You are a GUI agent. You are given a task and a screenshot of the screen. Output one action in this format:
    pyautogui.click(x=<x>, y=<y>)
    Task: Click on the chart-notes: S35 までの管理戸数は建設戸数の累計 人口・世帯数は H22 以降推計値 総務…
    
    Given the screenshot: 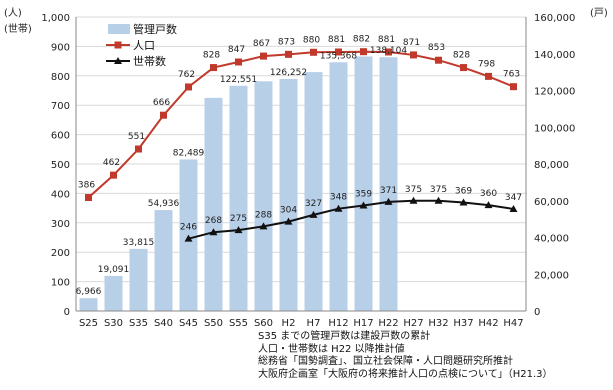 What is the action you would take?
    pyautogui.click(x=405, y=356)
    